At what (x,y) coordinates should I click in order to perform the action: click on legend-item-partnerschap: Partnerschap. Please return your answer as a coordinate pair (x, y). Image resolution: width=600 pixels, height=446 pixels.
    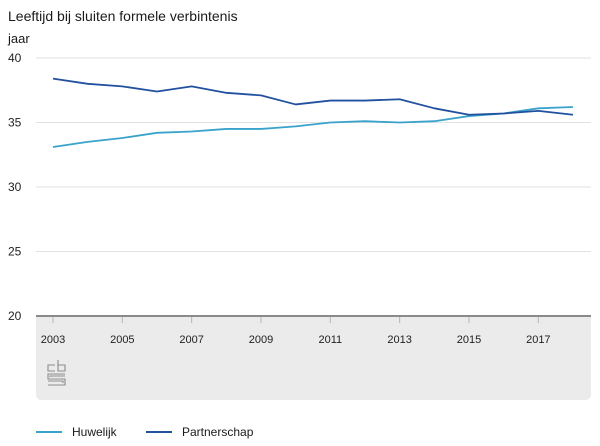
    Looking at the image, I should click on (199, 432).